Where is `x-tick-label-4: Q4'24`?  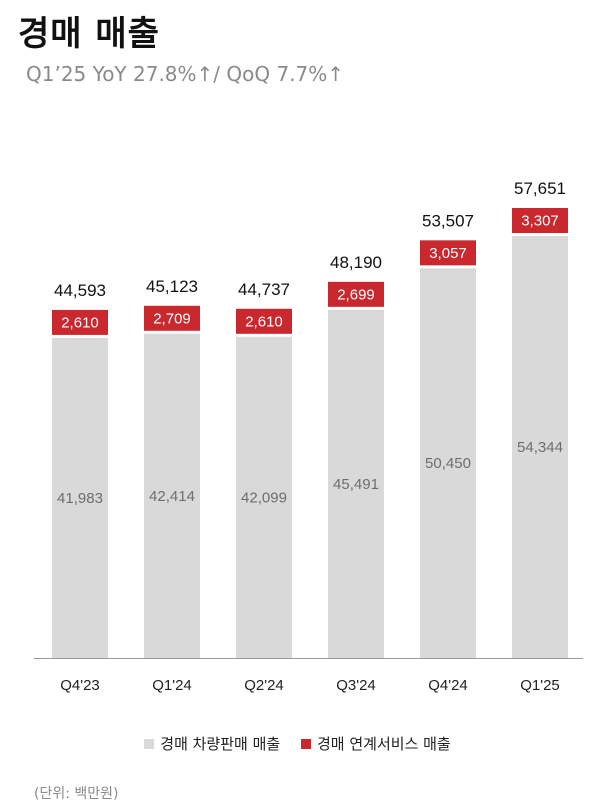
x-tick-label-4: Q4'24 is located at coordinates (448, 685).